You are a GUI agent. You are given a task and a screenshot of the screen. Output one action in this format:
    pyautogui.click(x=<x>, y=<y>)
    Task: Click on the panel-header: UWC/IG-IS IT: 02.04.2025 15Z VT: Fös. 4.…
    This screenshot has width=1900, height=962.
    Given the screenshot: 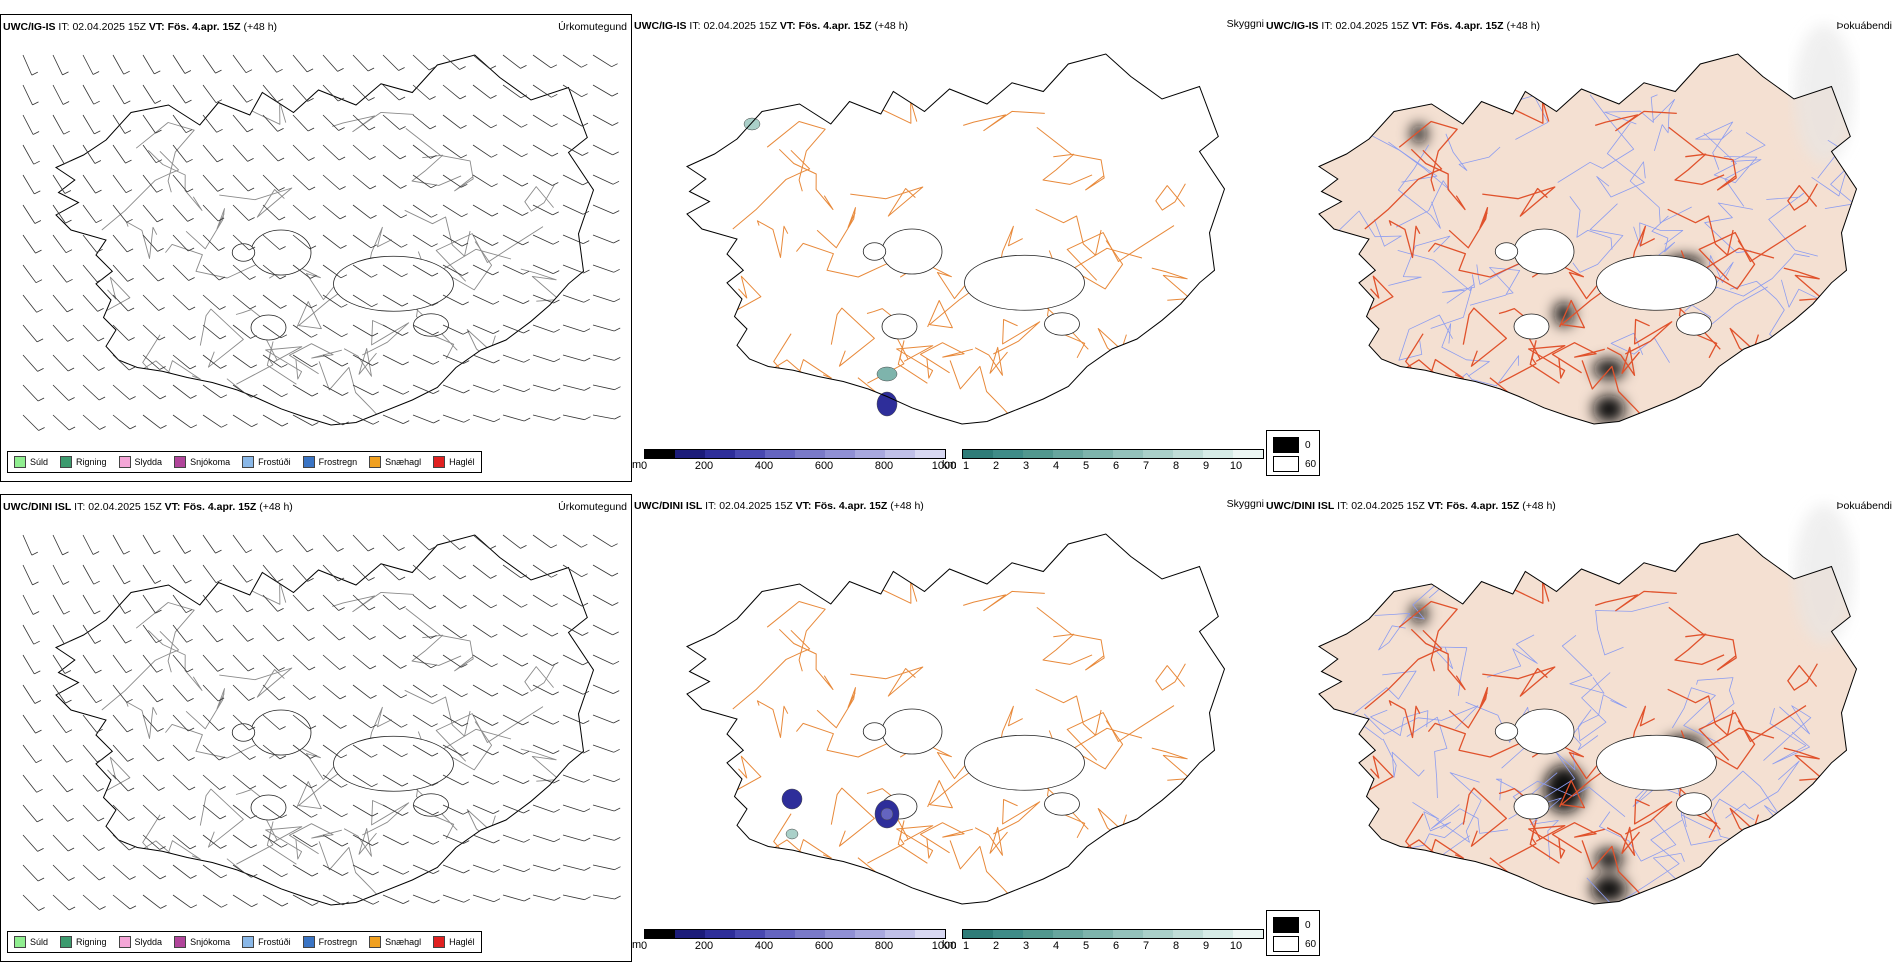 What is the action you would take?
    pyautogui.click(x=1403, y=26)
    